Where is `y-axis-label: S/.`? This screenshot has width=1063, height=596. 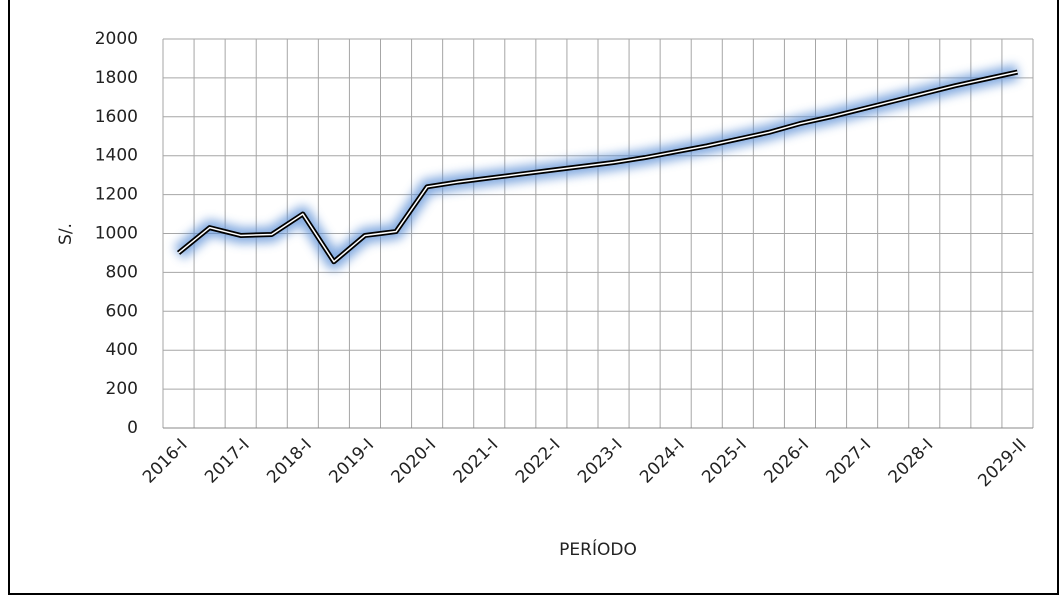 y-axis-label: S/. is located at coordinates (66, 234).